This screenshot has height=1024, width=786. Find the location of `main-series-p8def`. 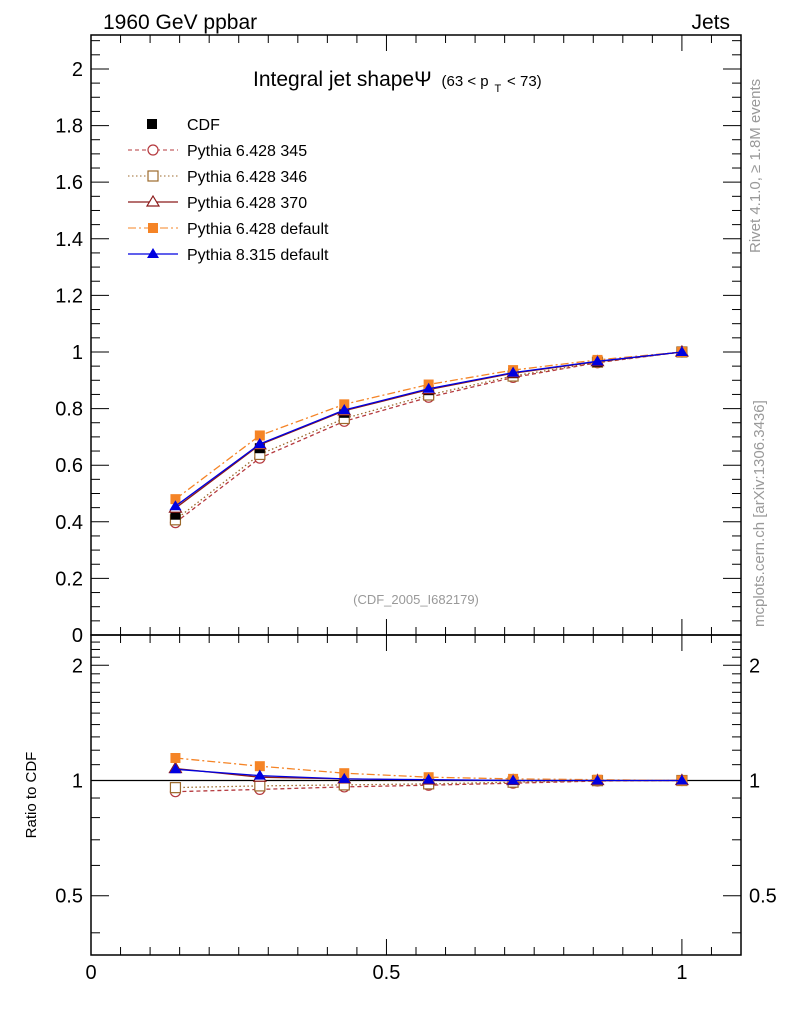

main-series-p8def is located at coordinates (428, 428).